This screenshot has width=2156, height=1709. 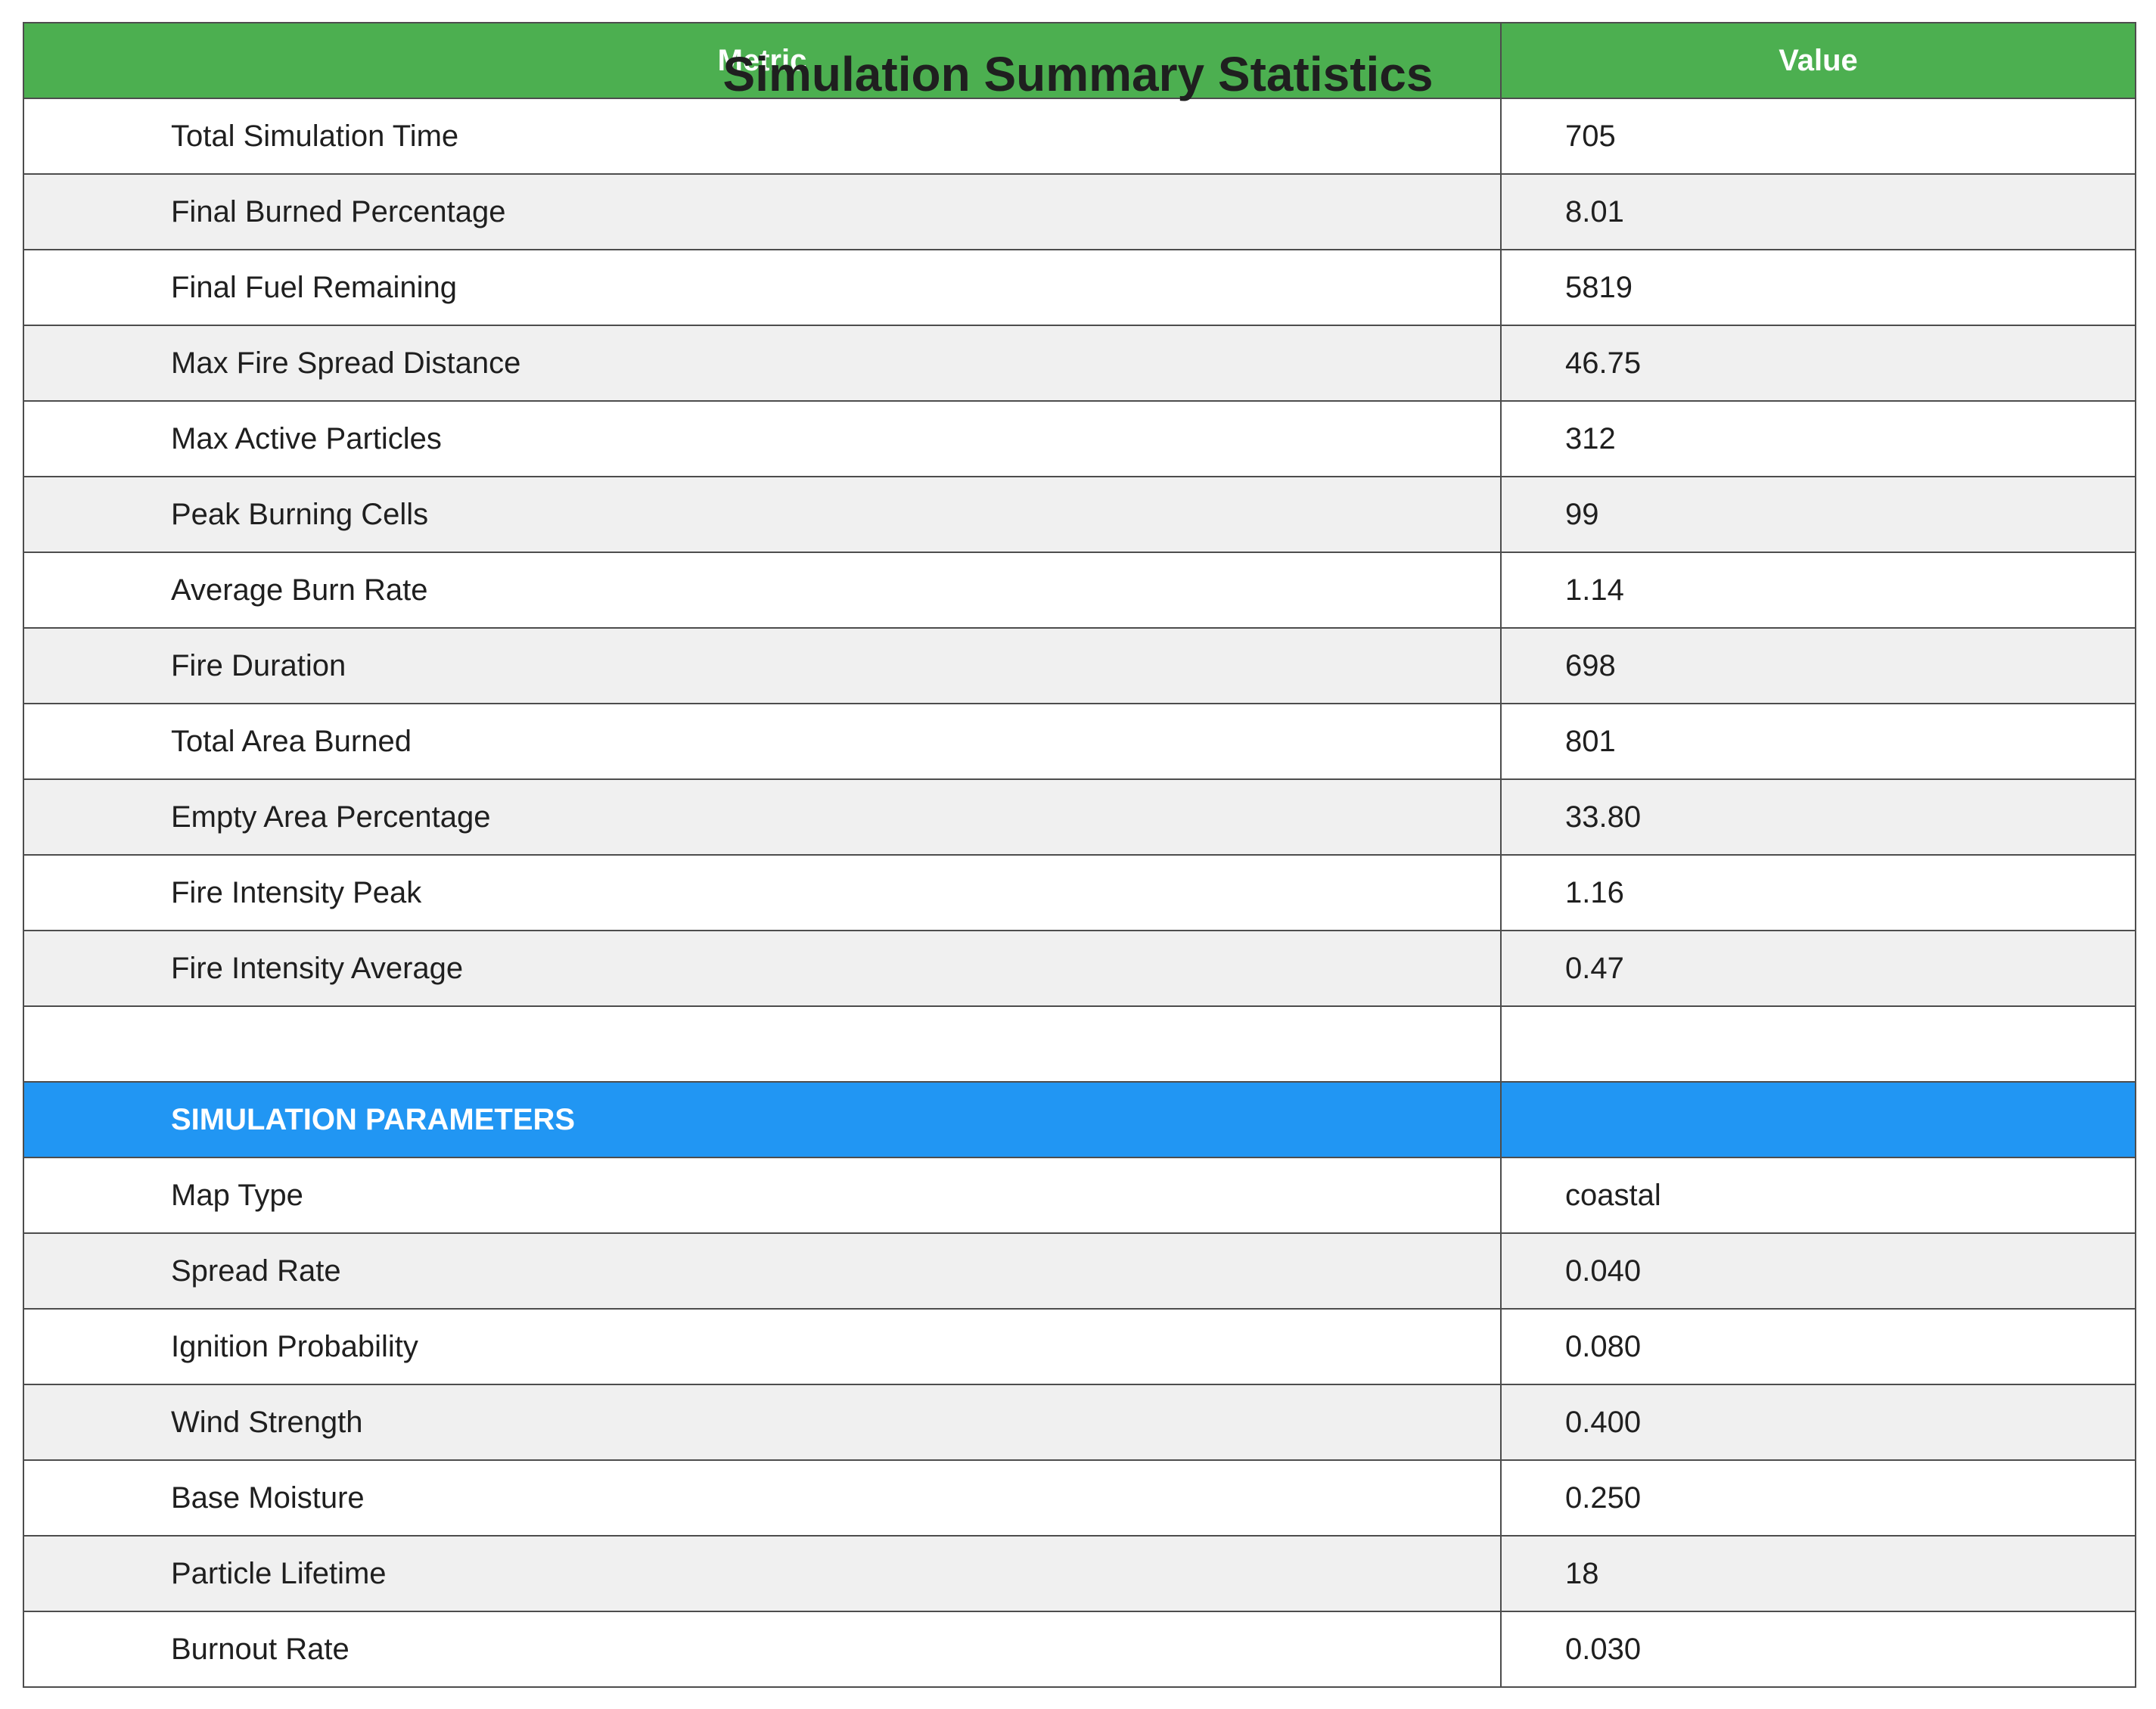 I want to click on table-row: Average Burn Rate 1.14, so click(x=1079, y=590).